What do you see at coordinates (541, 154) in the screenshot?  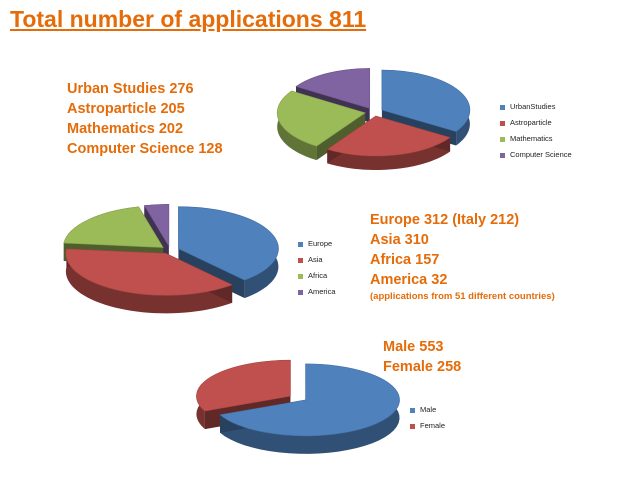 I see `legend-label: Computer Science` at bounding box center [541, 154].